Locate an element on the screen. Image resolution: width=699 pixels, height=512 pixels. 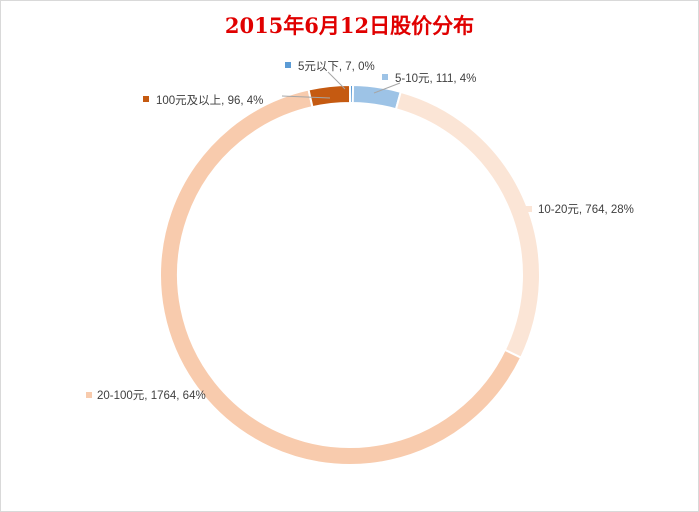
data-label-4: 100元及以上, 96, 4% is located at coordinates (209, 100).